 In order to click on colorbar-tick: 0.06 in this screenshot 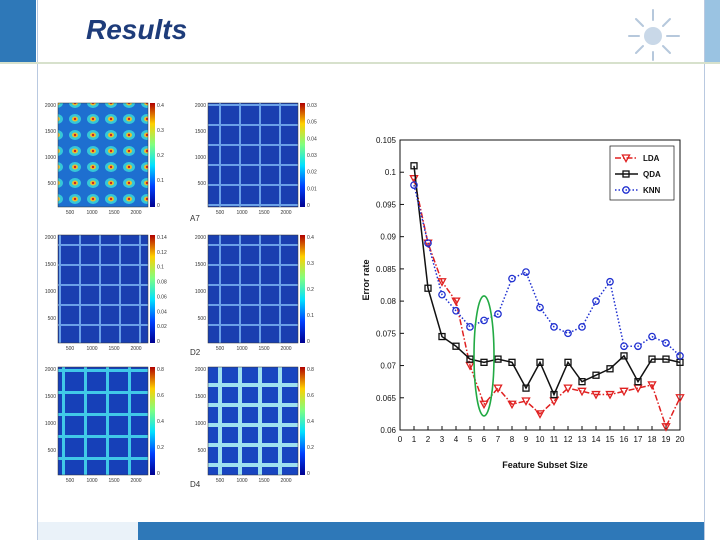, I will do `click(162, 297)`.